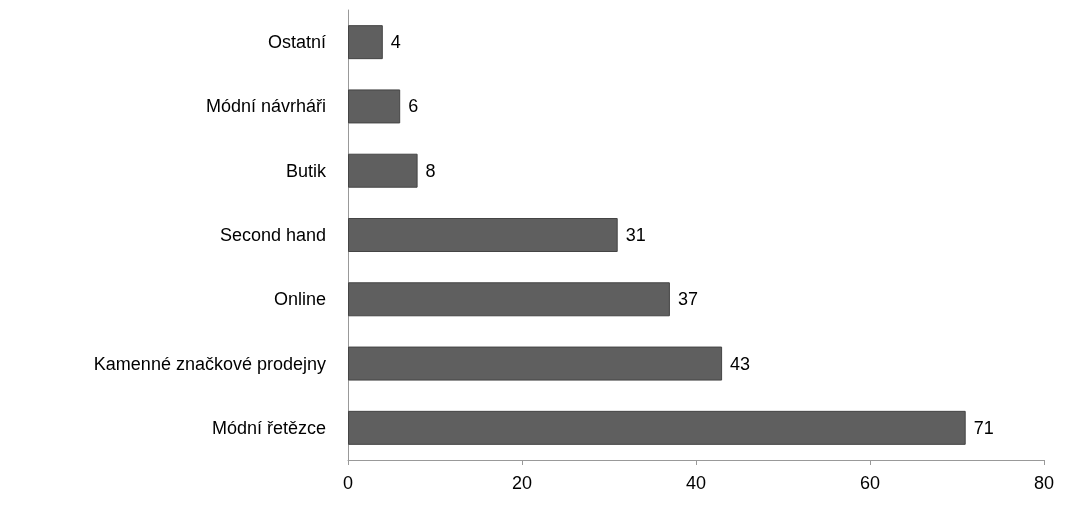  What do you see at coordinates (348, 483) in the screenshot?
I see `x-tick-label: 0` at bounding box center [348, 483].